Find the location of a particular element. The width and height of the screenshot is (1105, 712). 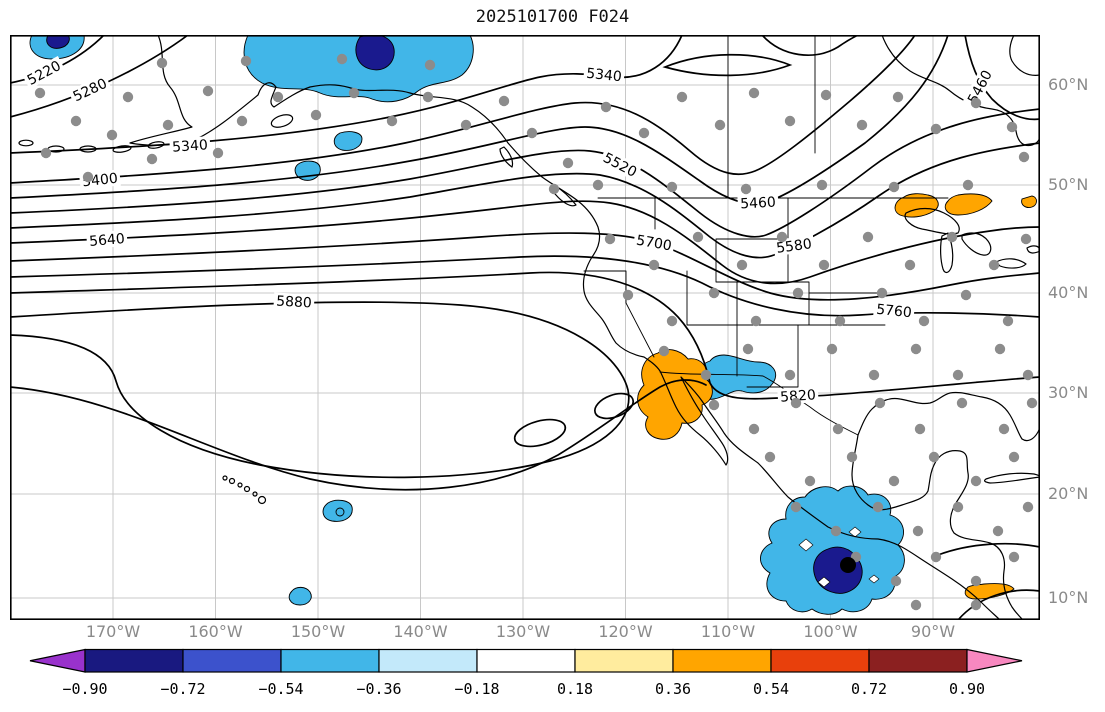

lat-tick-label: 30°N is located at coordinates (1068, 392).